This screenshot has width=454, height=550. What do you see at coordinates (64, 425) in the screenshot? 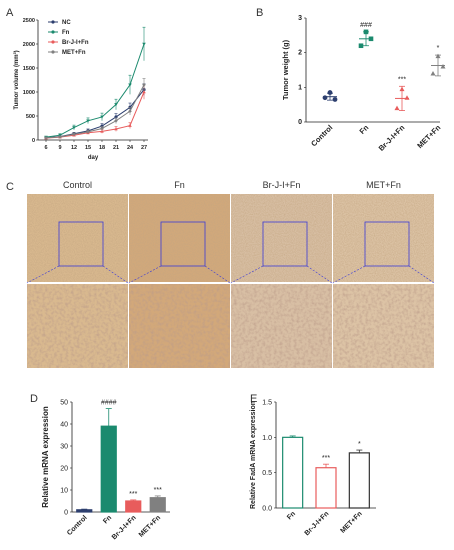
I see `y-tick-label: 40` at bounding box center [64, 425].